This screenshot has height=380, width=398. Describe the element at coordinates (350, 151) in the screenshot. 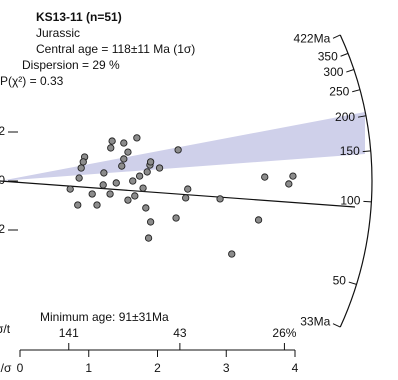

I see `age-tick-label: 150` at that location.